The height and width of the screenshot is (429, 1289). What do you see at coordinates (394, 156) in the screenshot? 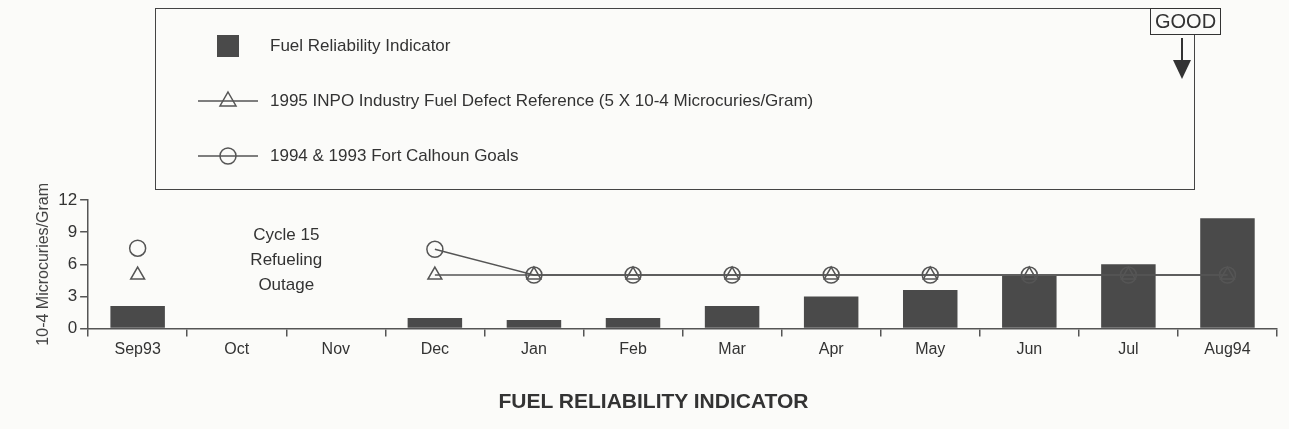
I see `legend-label: 1994 & 1993 Fort Calhoun Goals` at bounding box center [394, 156].